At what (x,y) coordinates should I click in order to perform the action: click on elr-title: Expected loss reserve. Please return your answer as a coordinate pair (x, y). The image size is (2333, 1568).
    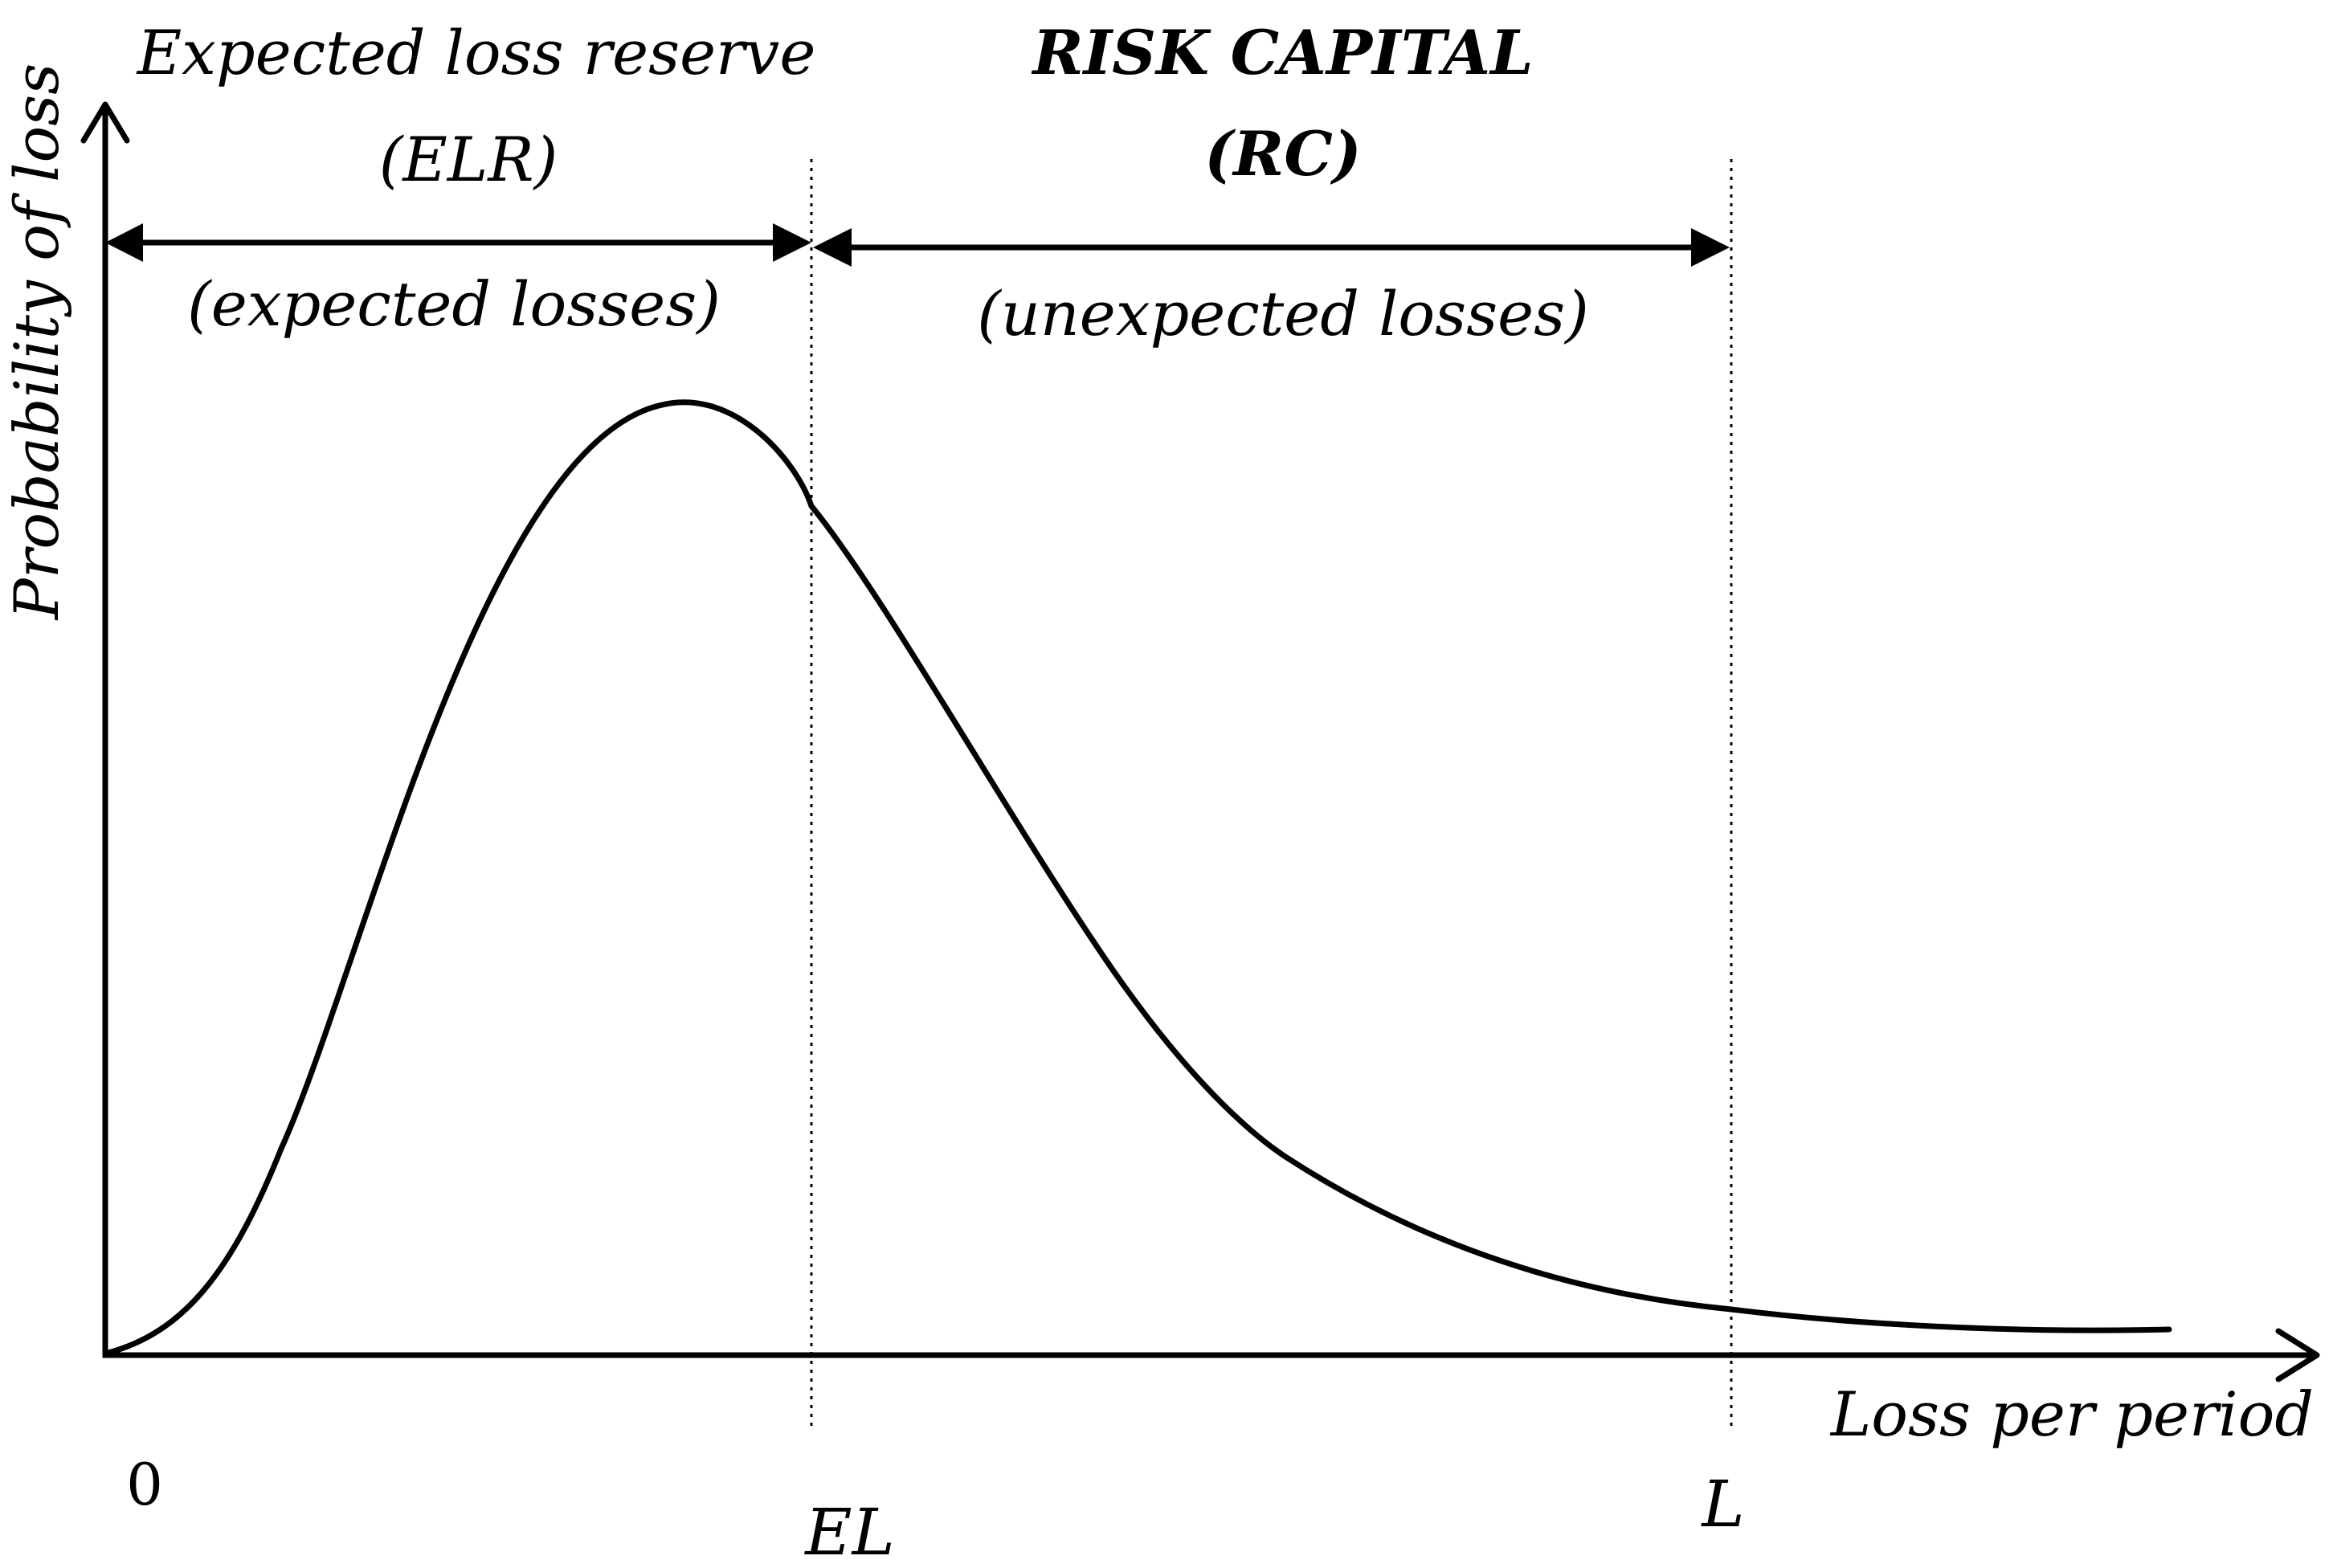
    Looking at the image, I should click on (476, 52).